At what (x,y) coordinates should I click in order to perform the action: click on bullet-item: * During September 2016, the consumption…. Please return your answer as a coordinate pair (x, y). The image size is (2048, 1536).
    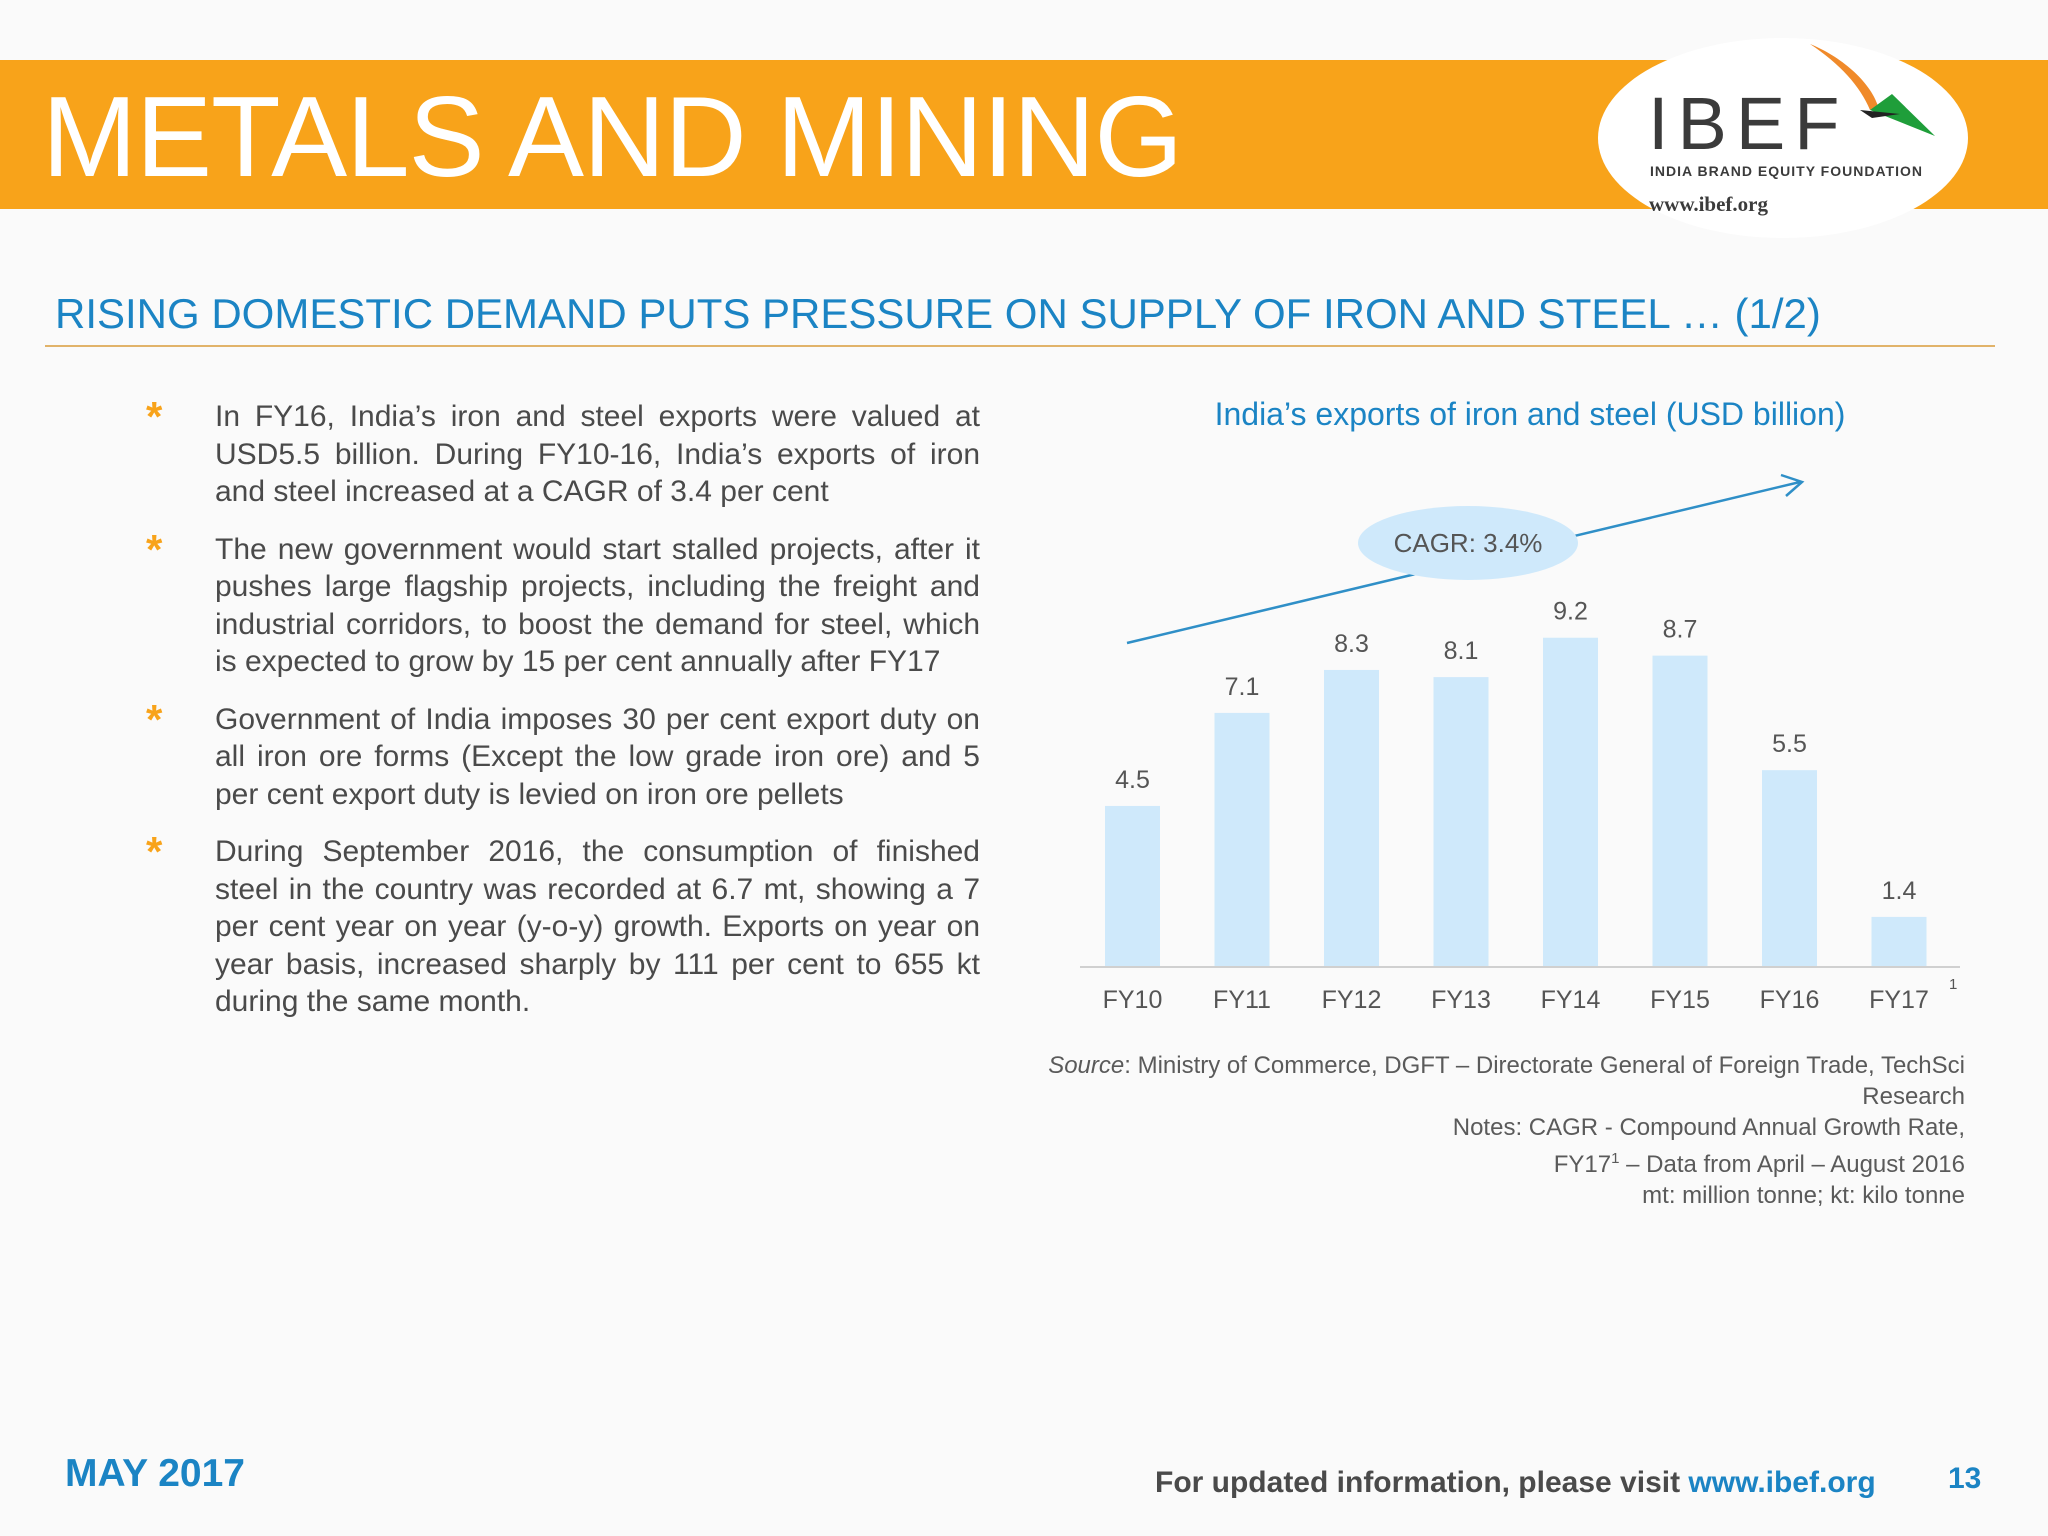
    Looking at the image, I should click on (560, 924).